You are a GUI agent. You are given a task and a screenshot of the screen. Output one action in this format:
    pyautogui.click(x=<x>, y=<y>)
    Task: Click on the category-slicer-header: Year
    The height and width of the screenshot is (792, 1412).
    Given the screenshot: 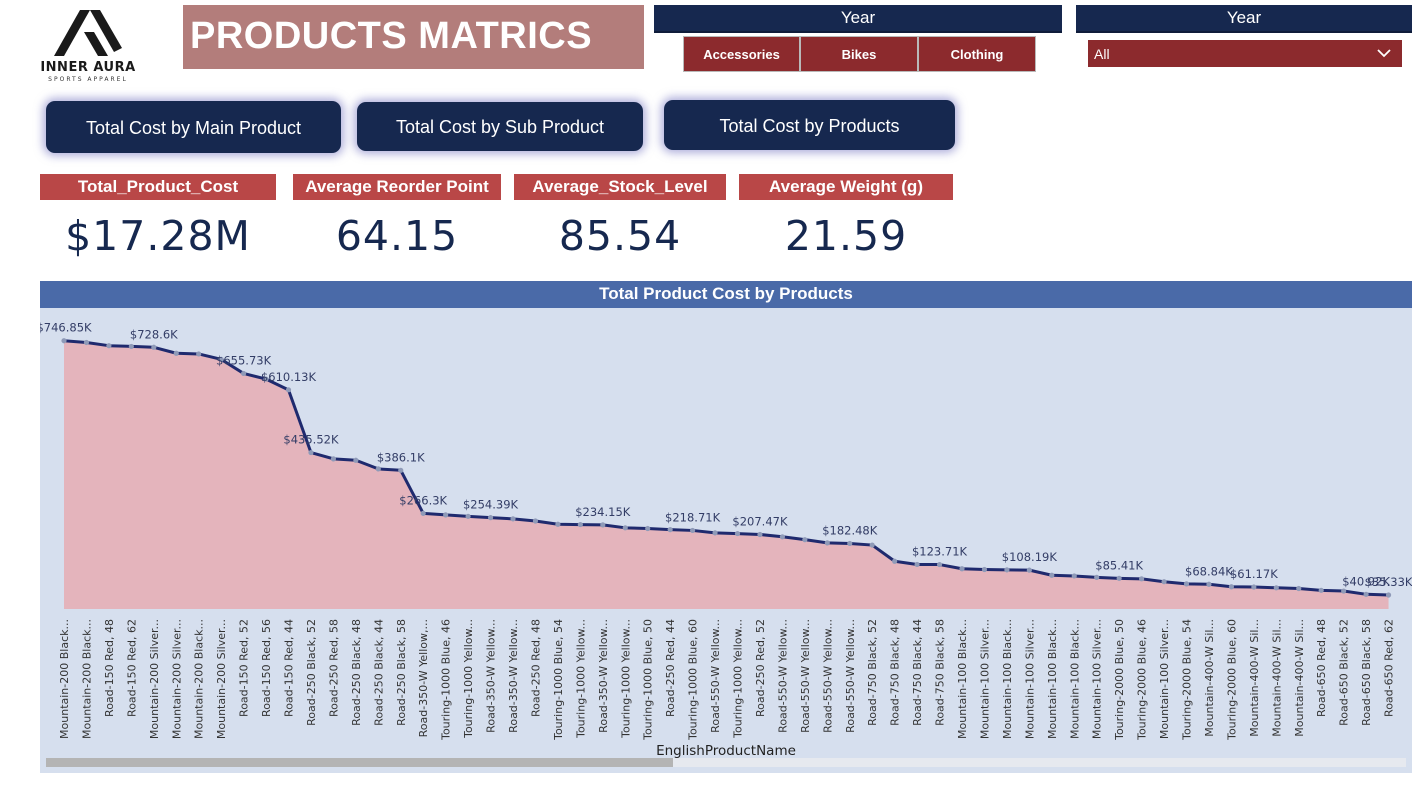 What is the action you would take?
    pyautogui.click(x=858, y=19)
    